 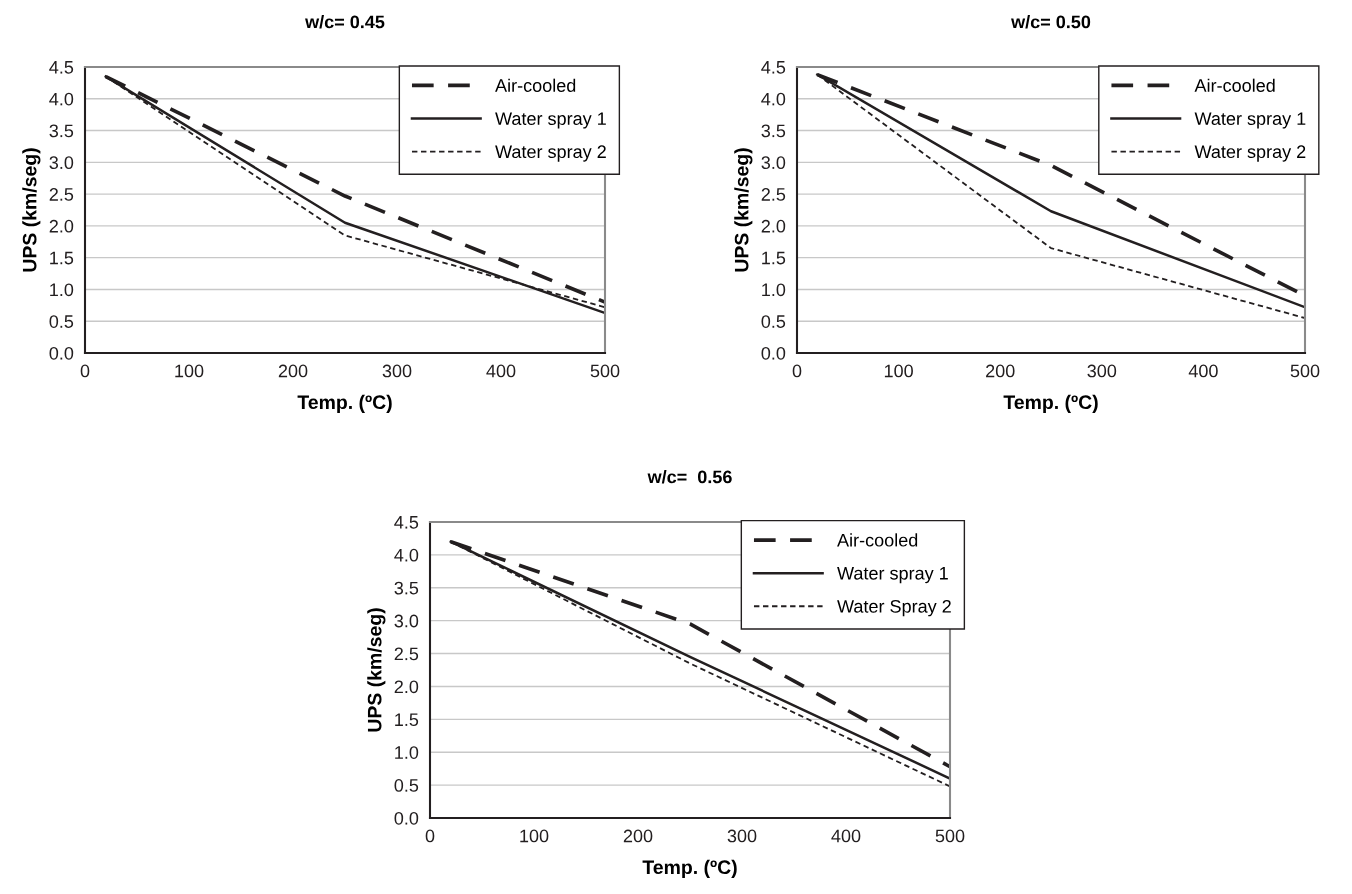 What do you see at coordinates (345, 22) in the screenshot?
I see `chart-title: w/c= 0.45` at bounding box center [345, 22].